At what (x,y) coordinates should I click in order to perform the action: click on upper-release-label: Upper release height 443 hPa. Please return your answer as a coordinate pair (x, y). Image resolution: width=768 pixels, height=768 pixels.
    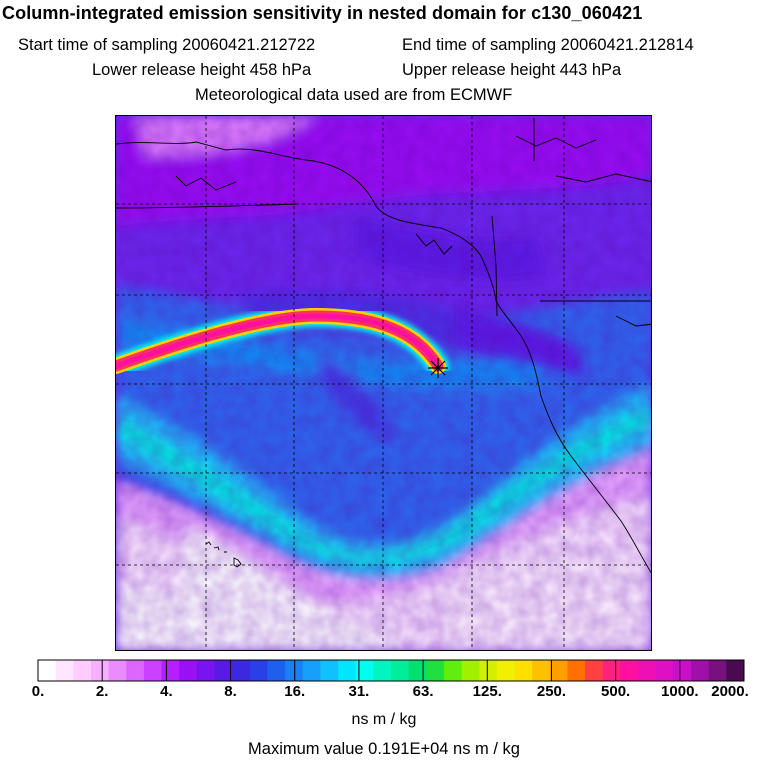
    Looking at the image, I should click on (512, 70).